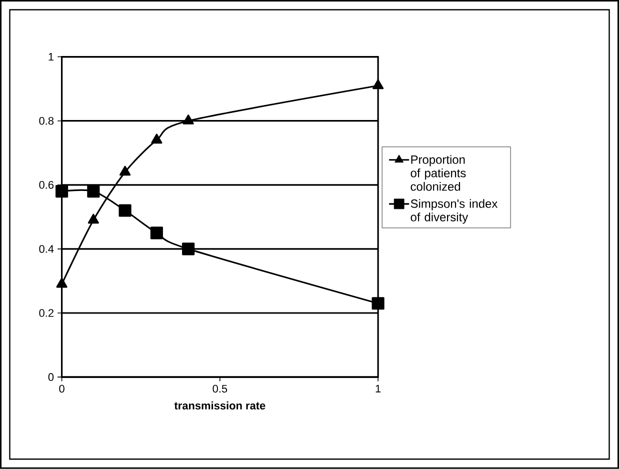 The width and height of the screenshot is (619, 469). What do you see at coordinates (61, 388) in the screenshot?
I see `x-tick-label: 0` at bounding box center [61, 388].